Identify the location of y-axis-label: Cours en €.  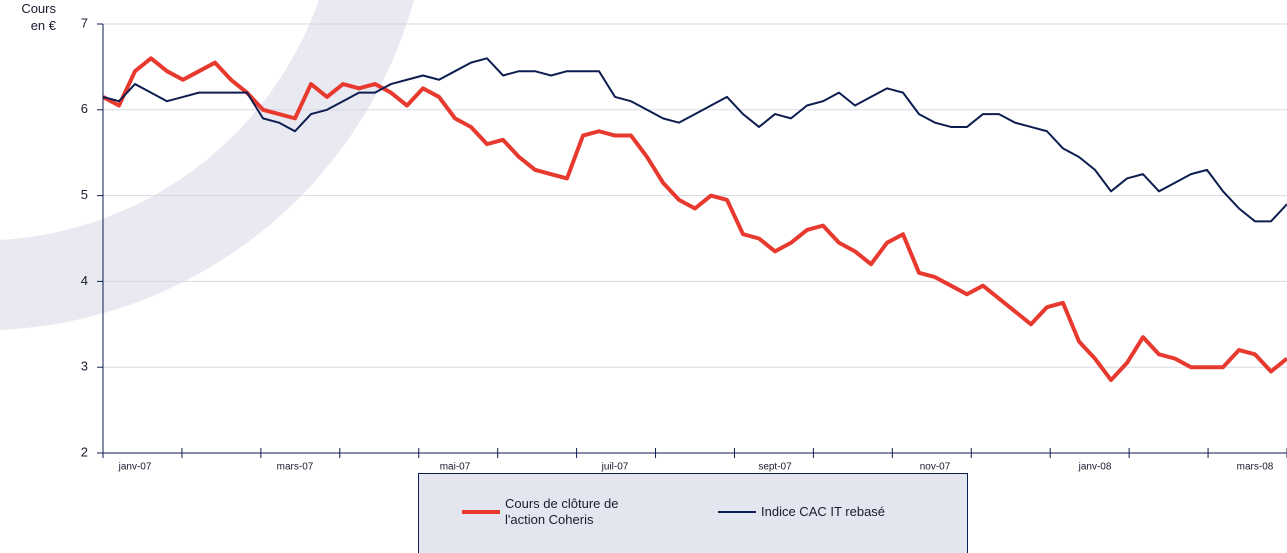
(38, 17).